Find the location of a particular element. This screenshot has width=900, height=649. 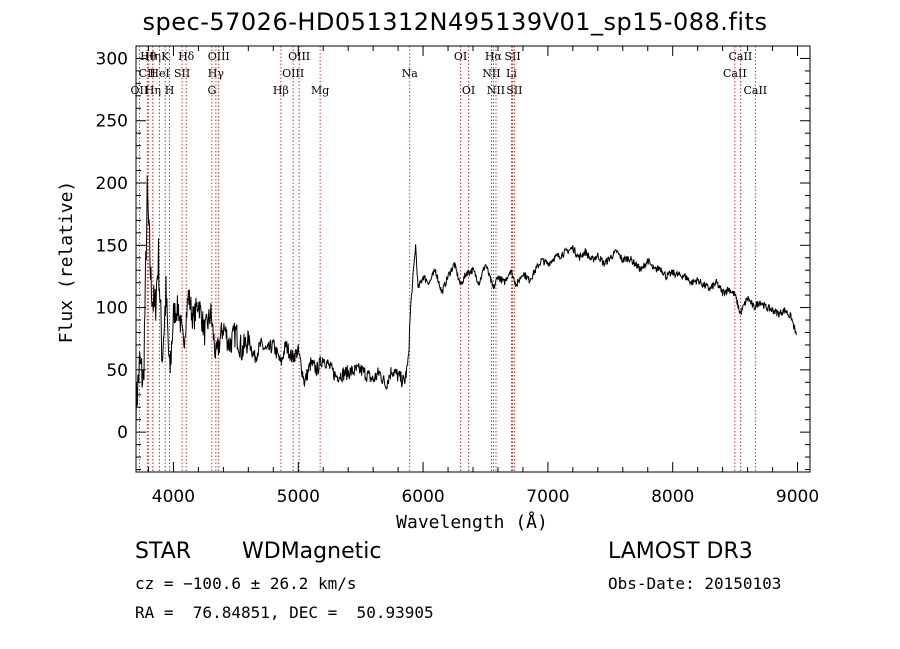

y-tick-label: 0 is located at coordinates (122, 433).